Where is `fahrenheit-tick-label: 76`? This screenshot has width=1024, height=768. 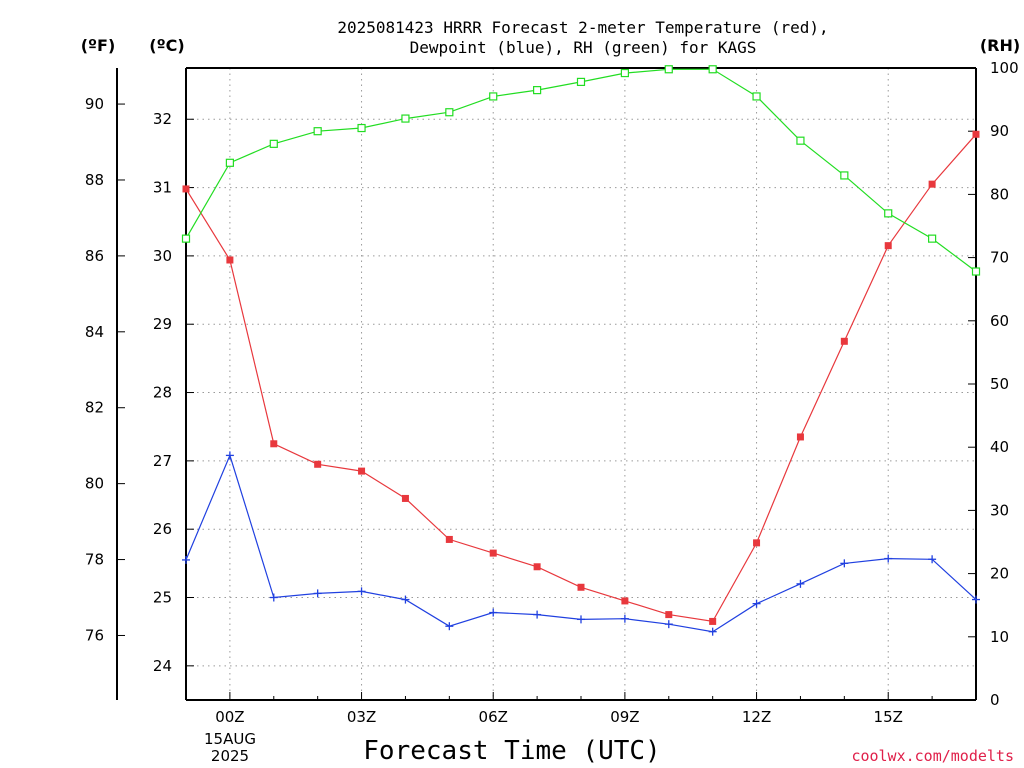
fahrenheit-tick-label: 76 is located at coordinates (94, 635).